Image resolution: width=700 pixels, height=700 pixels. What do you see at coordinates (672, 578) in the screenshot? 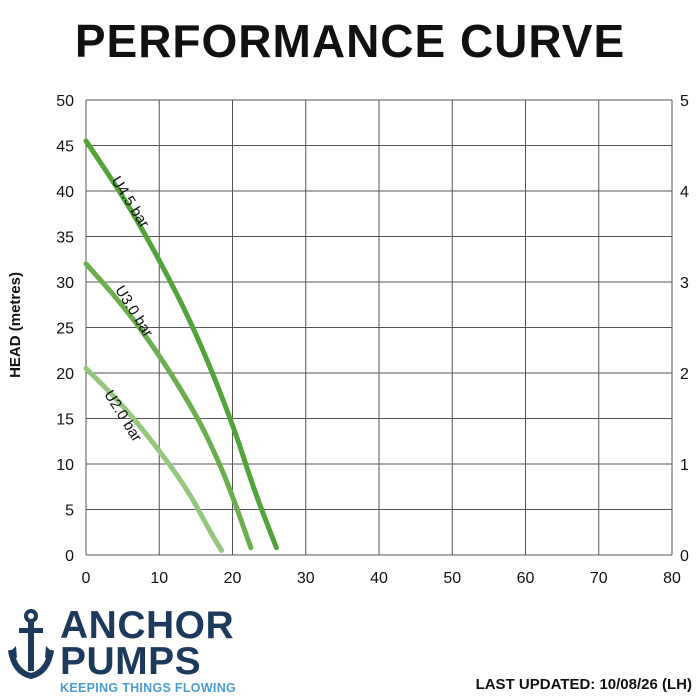
I see `x-tick-label: 80` at bounding box center [672, 578].